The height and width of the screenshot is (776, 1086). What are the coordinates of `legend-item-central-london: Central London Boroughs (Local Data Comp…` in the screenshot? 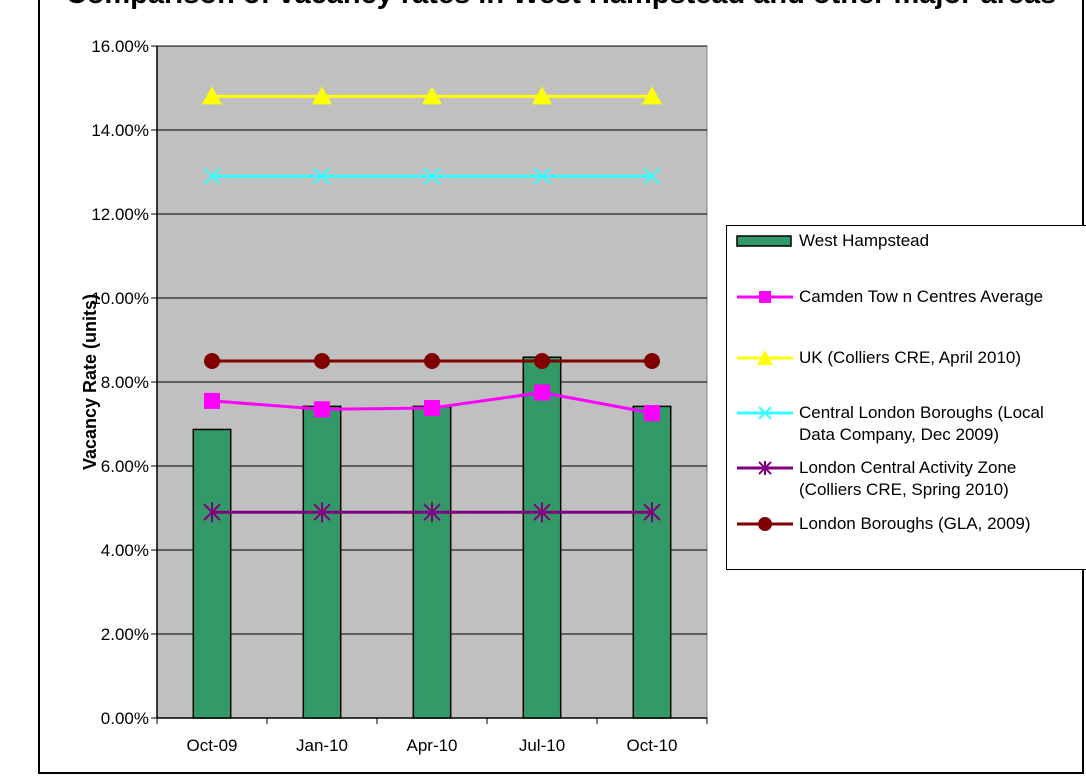 It's located at (889, 424).